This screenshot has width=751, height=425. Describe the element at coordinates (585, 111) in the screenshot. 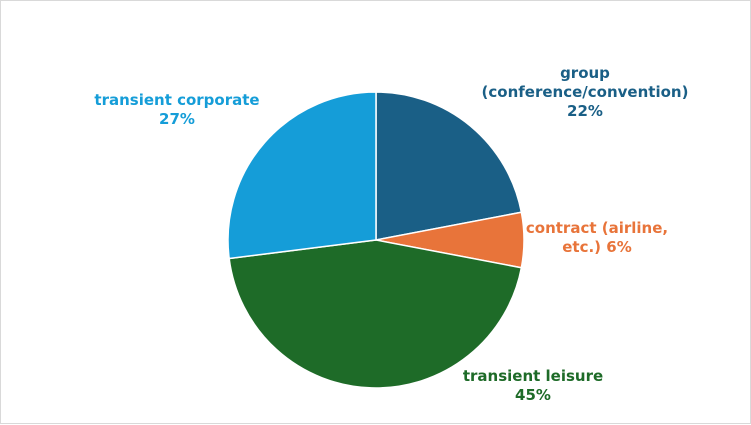

I see `slice-0-percent-label: 22%` at that location.